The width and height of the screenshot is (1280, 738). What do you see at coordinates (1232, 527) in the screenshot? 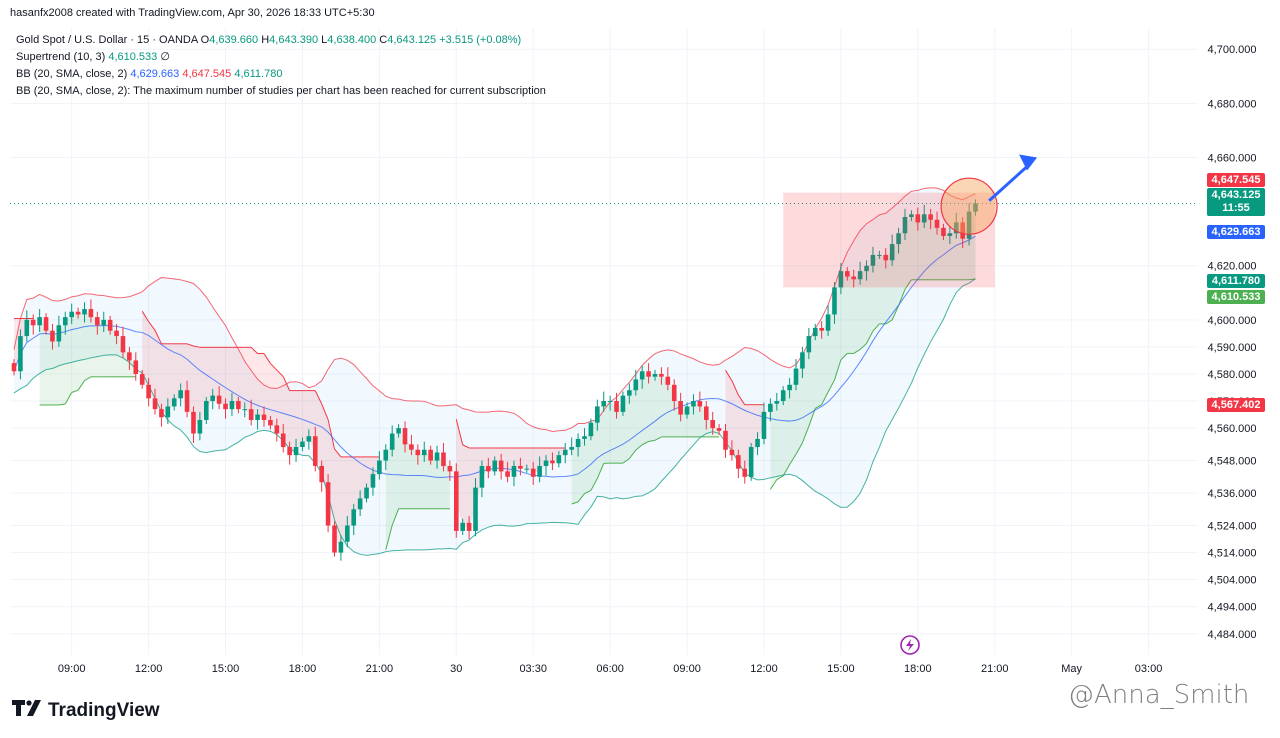
I see `price-tick-label: 4,524.000` at bounding box center [1232, 527].